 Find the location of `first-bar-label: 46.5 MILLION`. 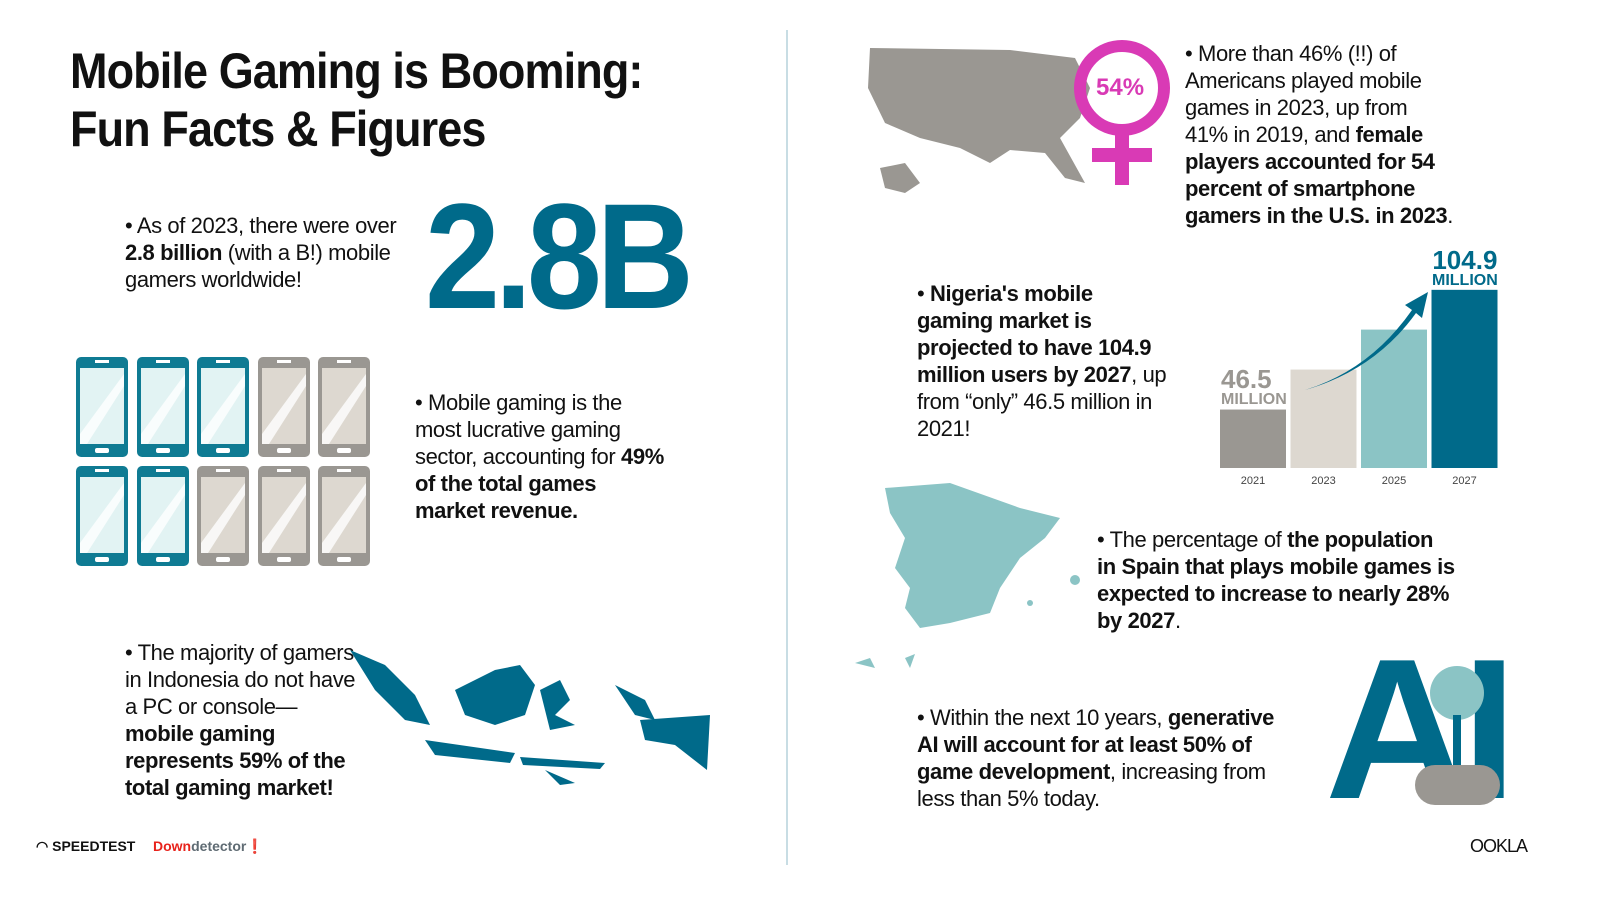

first-bar-label: 46.5 MILLION is located at coordinates (1254, 386).